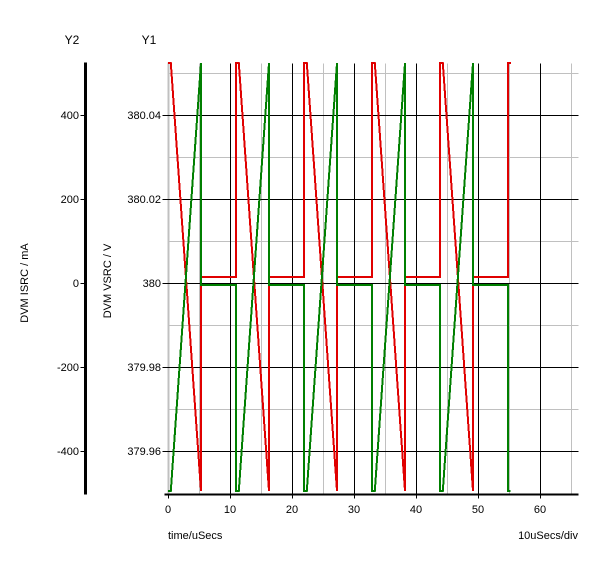 The image size is (600, 563). I want to click on y2-axis-label: DVM ISRC / mA, so click(25, 283).